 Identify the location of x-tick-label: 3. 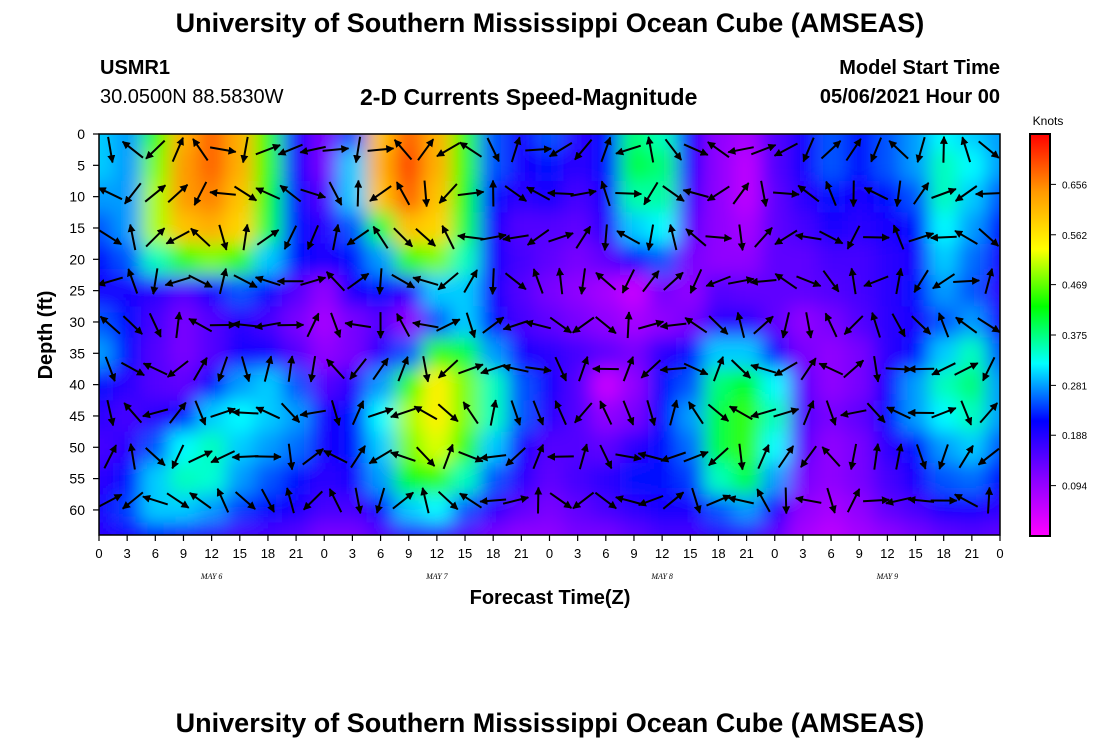
(352, 553).